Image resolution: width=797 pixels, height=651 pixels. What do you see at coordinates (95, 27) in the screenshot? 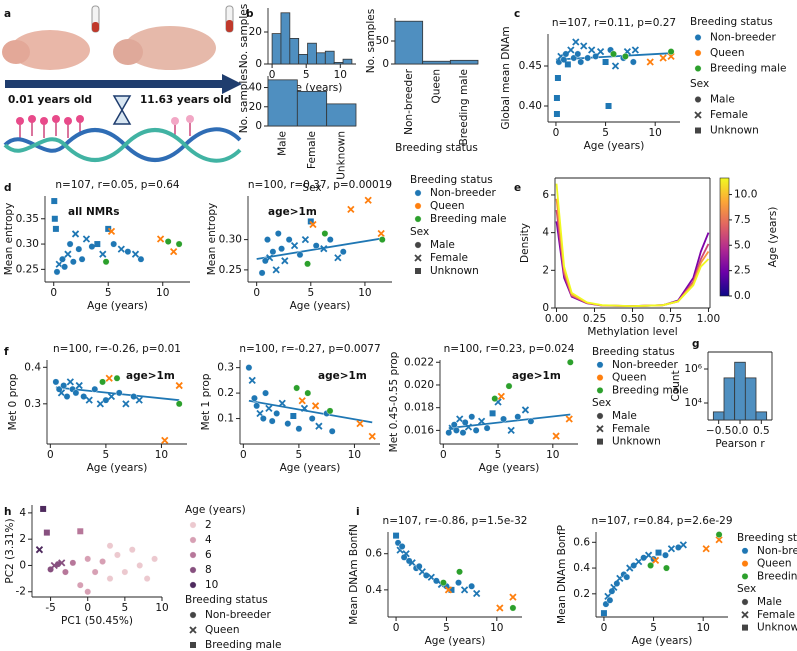
I see `tube-blood` at bounding box center [95, 27].